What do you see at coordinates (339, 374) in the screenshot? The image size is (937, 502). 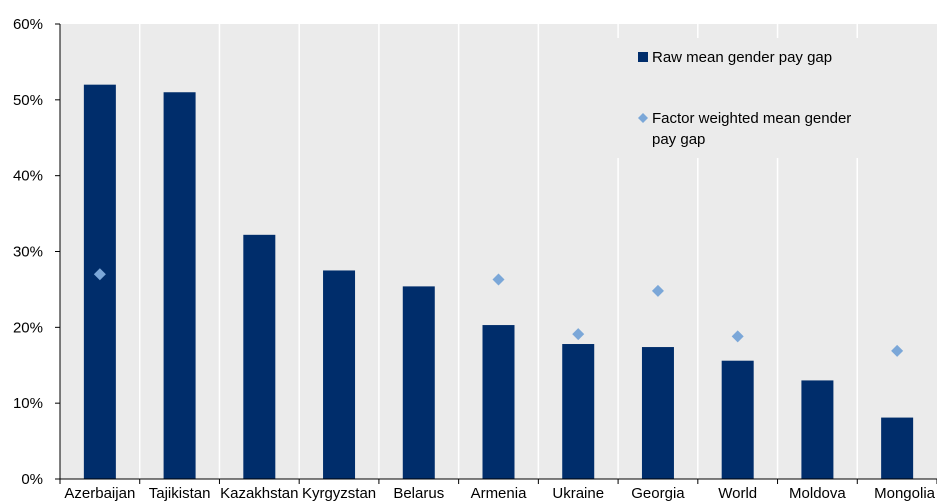 I see `bar-kyrgyzstan` at bounding box center [339, 374].